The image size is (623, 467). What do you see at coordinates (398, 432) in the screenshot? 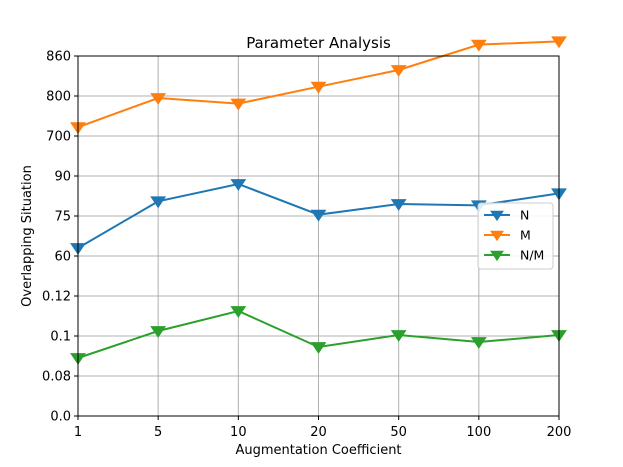
I see `x-tick-label: 50` at bounding box center [398, 432].